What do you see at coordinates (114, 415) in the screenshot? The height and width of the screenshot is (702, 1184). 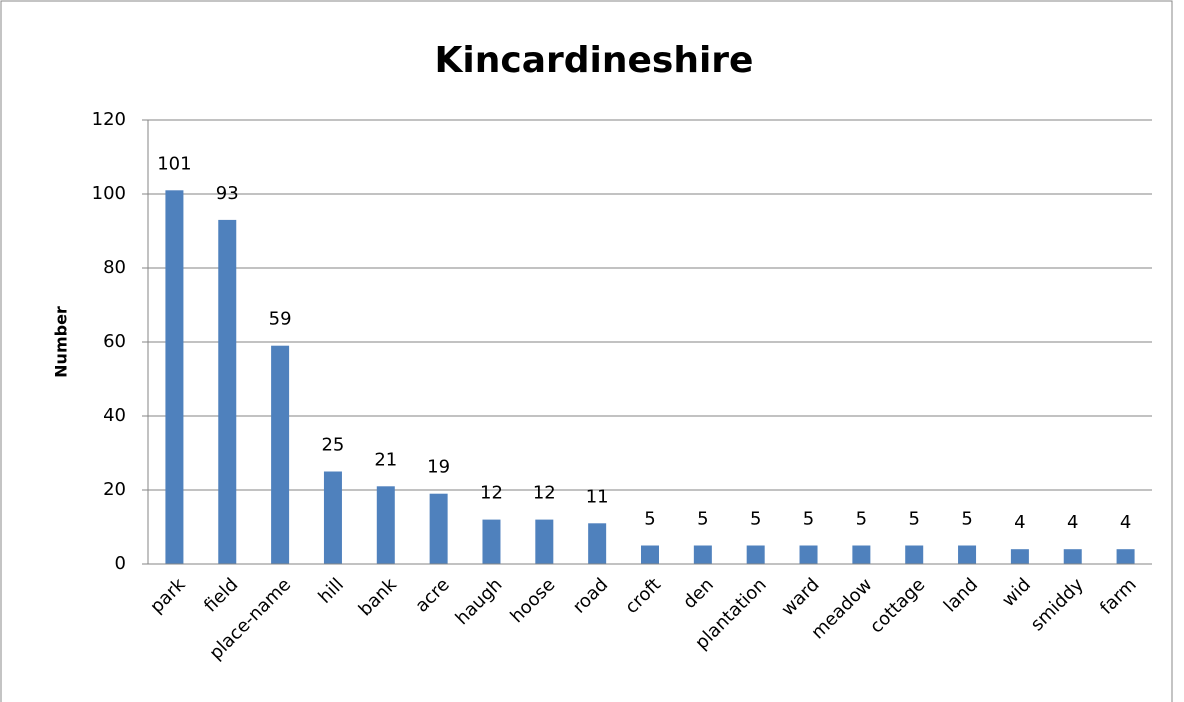 I see `y-tick-label: 40` at bounding box center [114, 415].